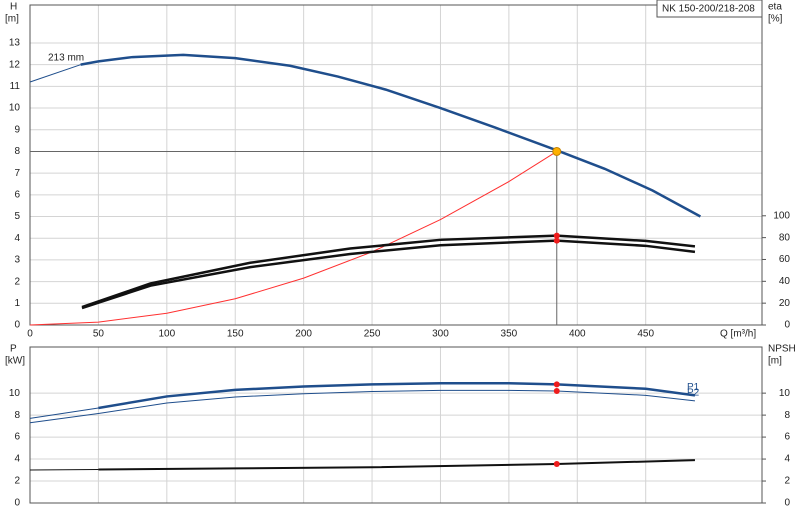 The image size is (800, 520). Describe the element at coordinates (775, 7) in the screenshot. I see `y2-axis-label: eta` at that location.